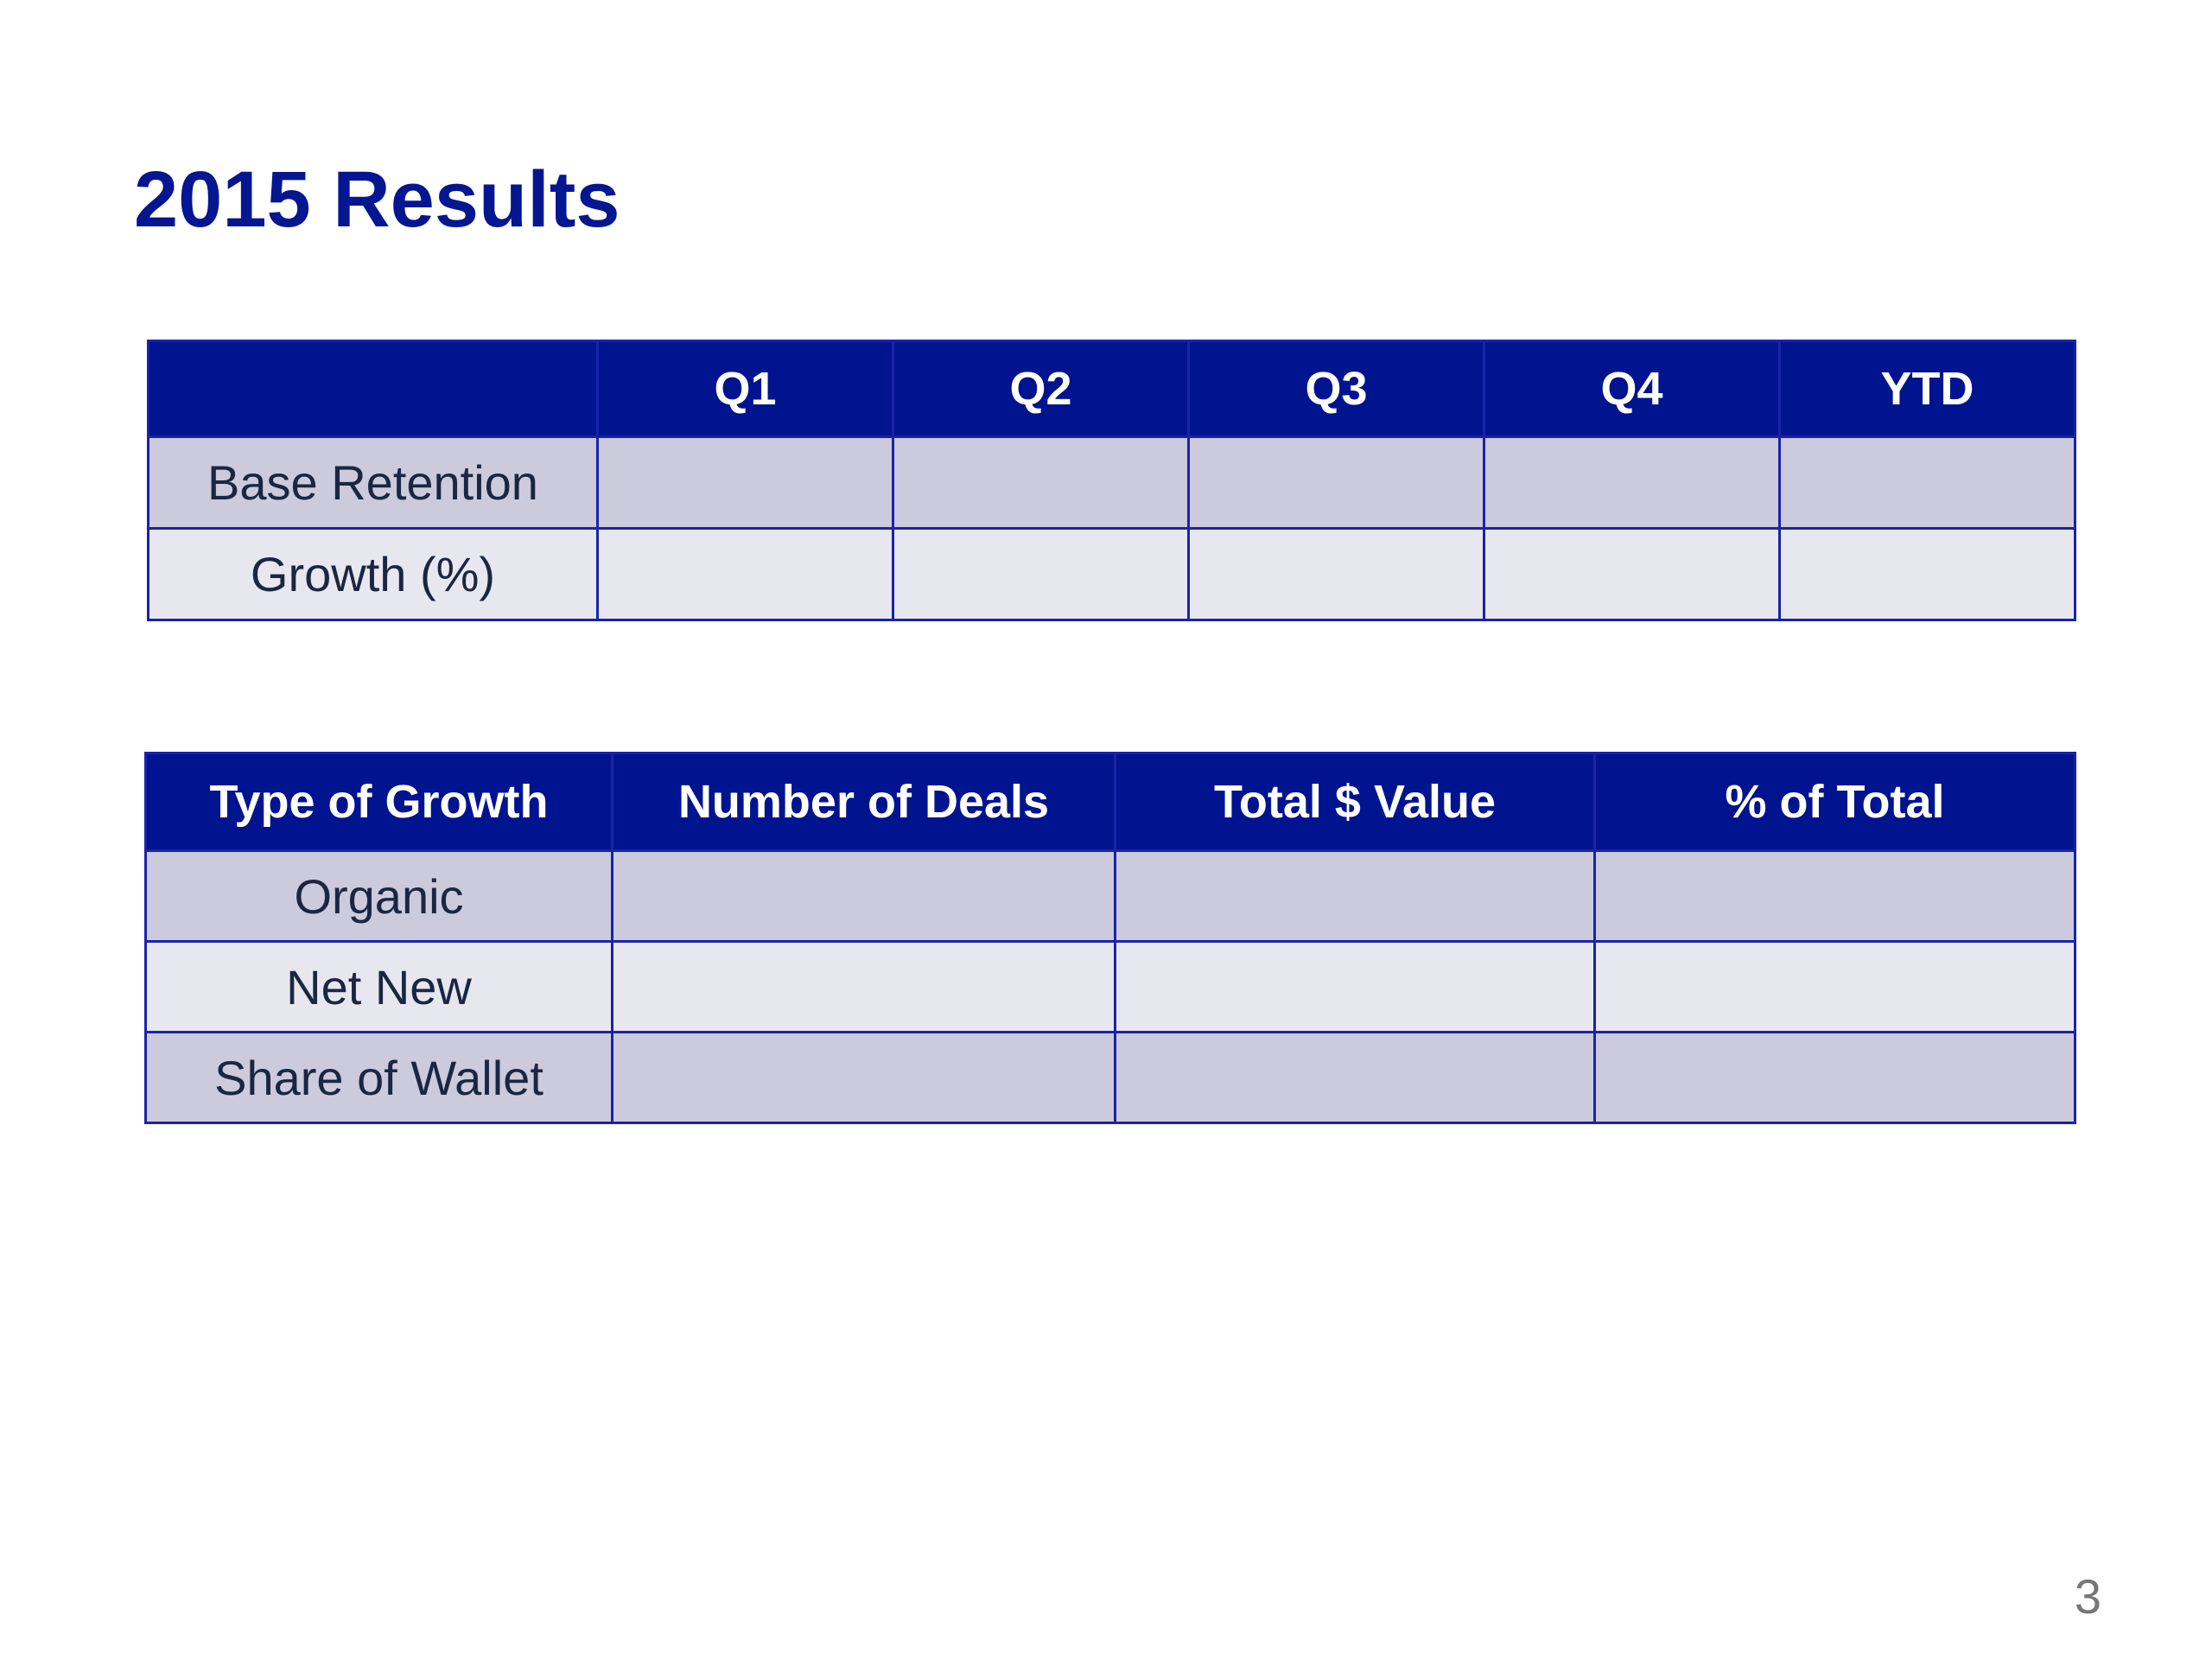  What do you see at coordinates (377, 200) in the screenshot?
I see `slide-title: 2015 Results` at bounding box center [377, 200].